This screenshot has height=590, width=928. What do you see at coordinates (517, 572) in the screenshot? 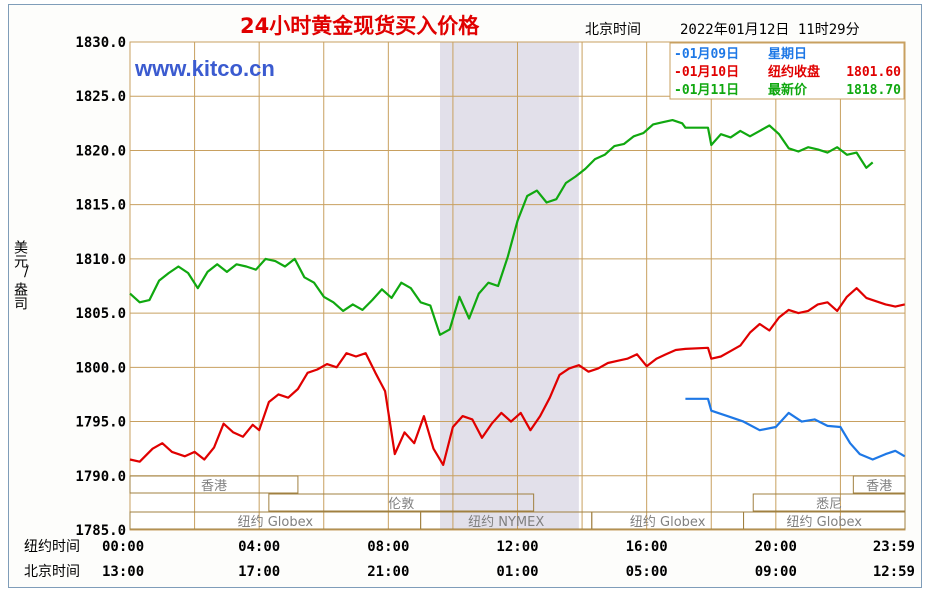
I see `x-tick-label-bj: 01:00` at bounding box center [517, 572].